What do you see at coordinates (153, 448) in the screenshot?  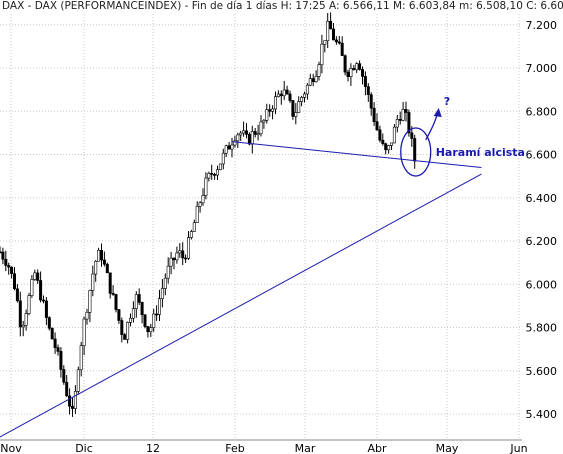 I see `x-tick-label: 12` at bounding box center [153, 448].